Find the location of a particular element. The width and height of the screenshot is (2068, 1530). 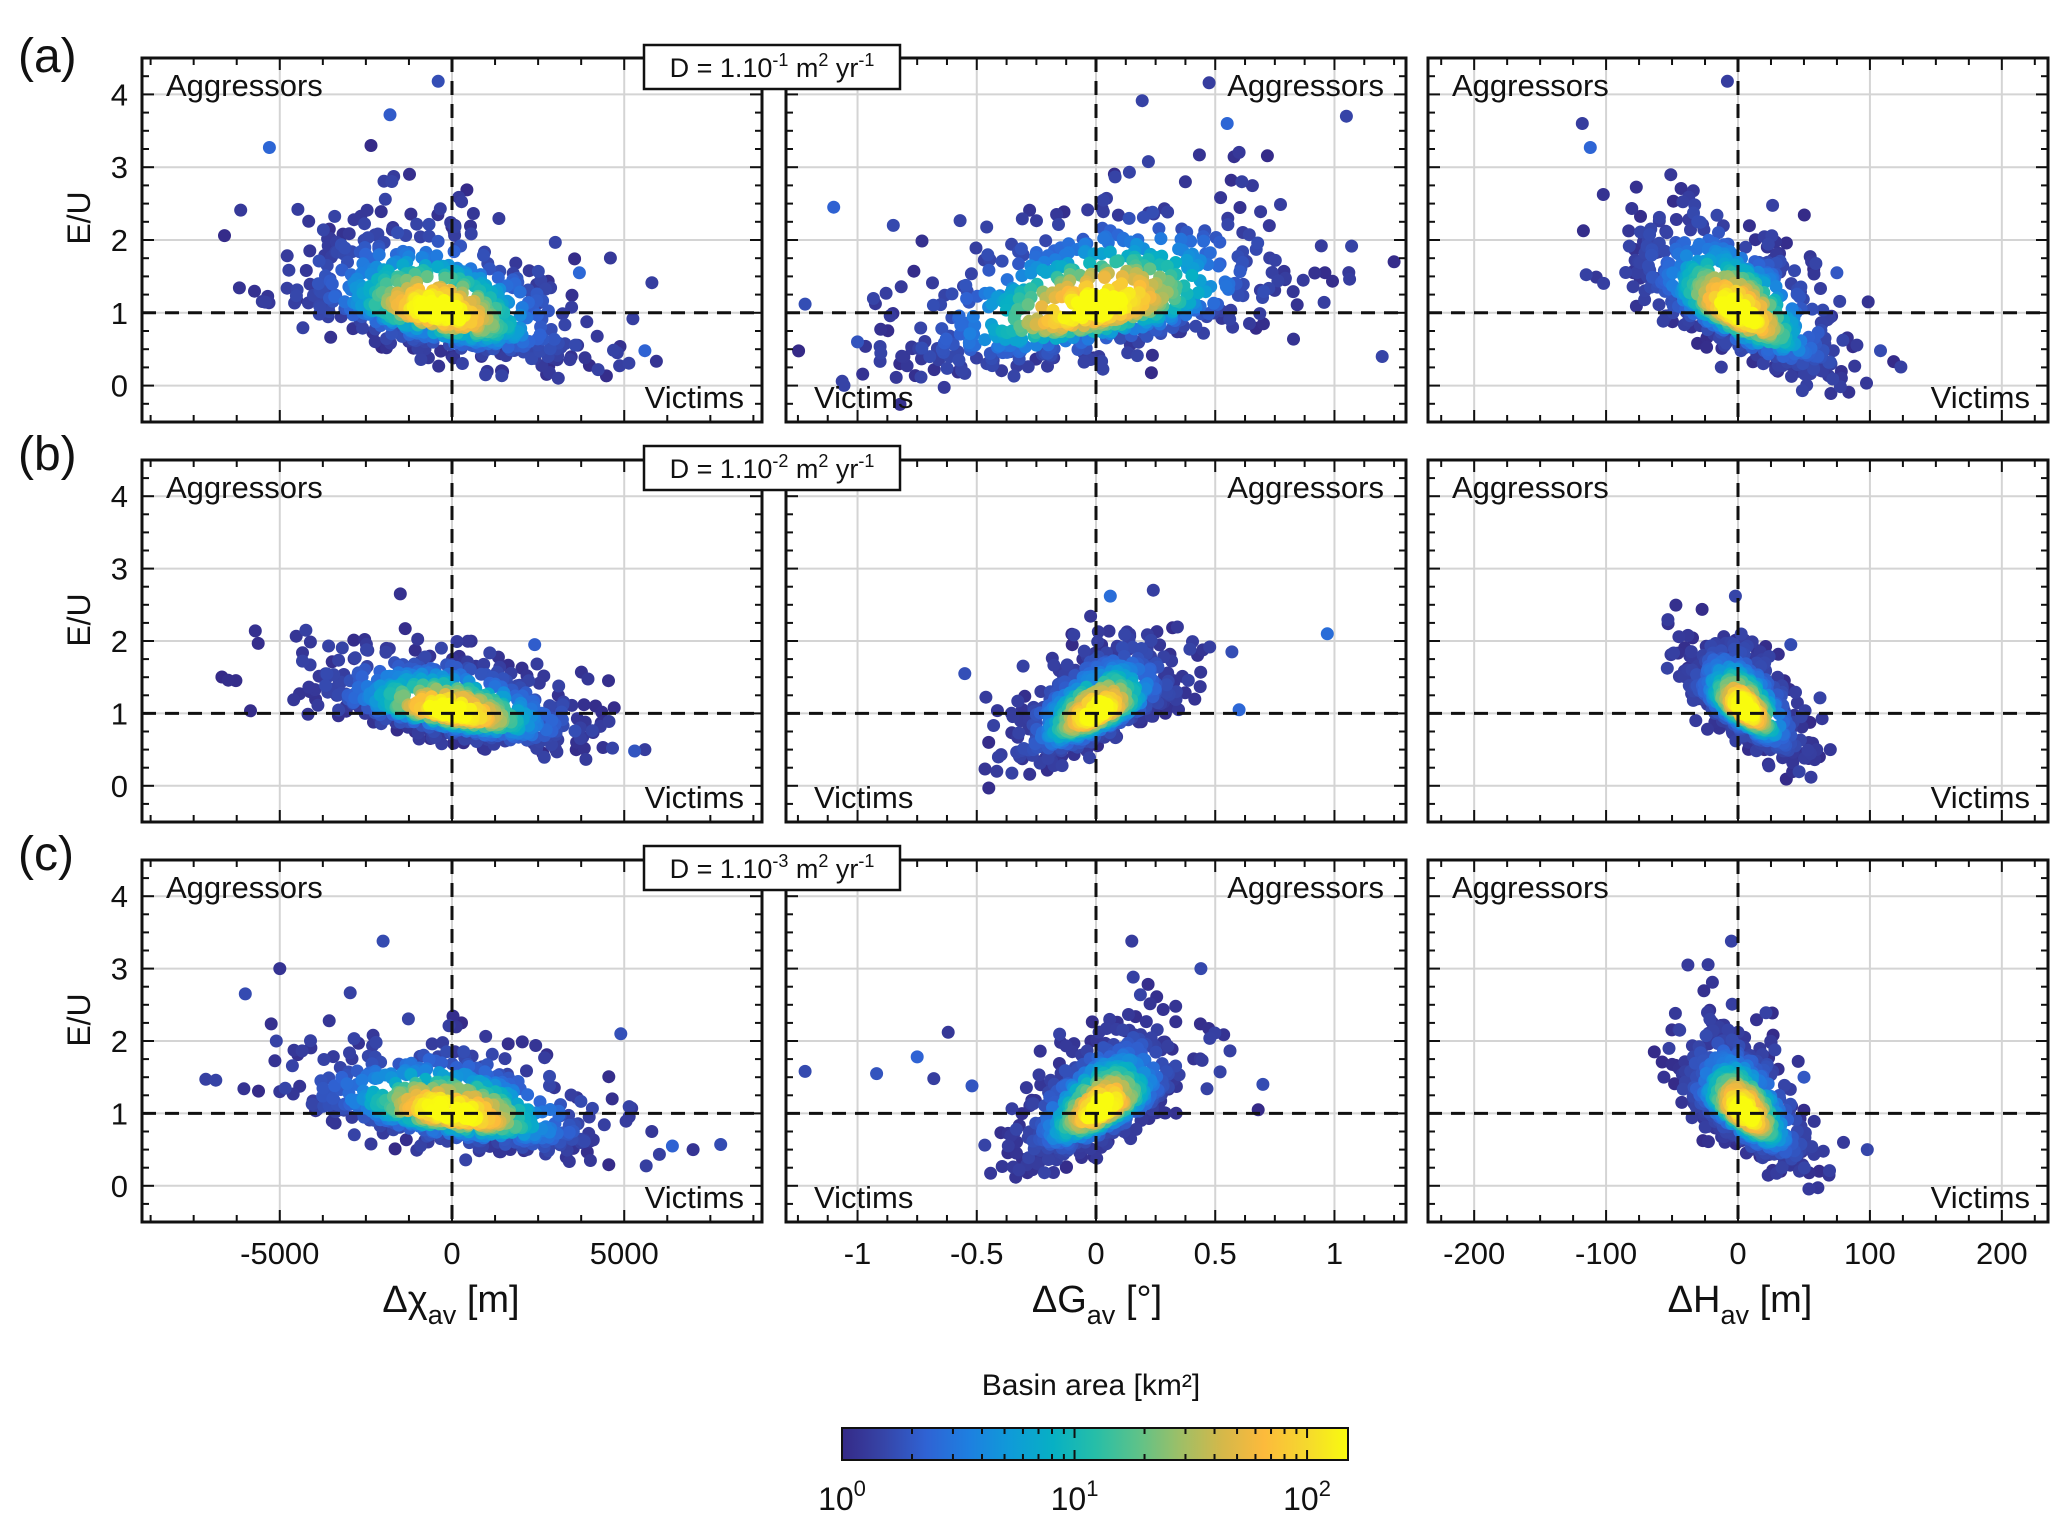

subplot-a-g: Aggressors Victims is located at coordinates (1096, 240).